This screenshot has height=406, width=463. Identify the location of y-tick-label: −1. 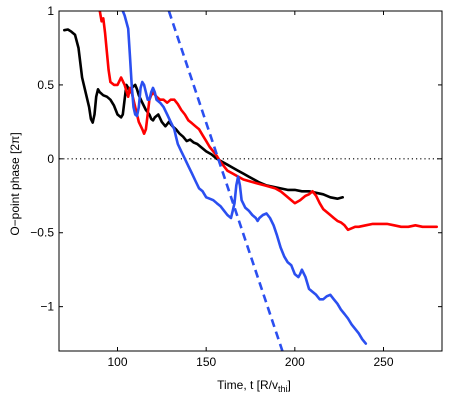
(47, 307).